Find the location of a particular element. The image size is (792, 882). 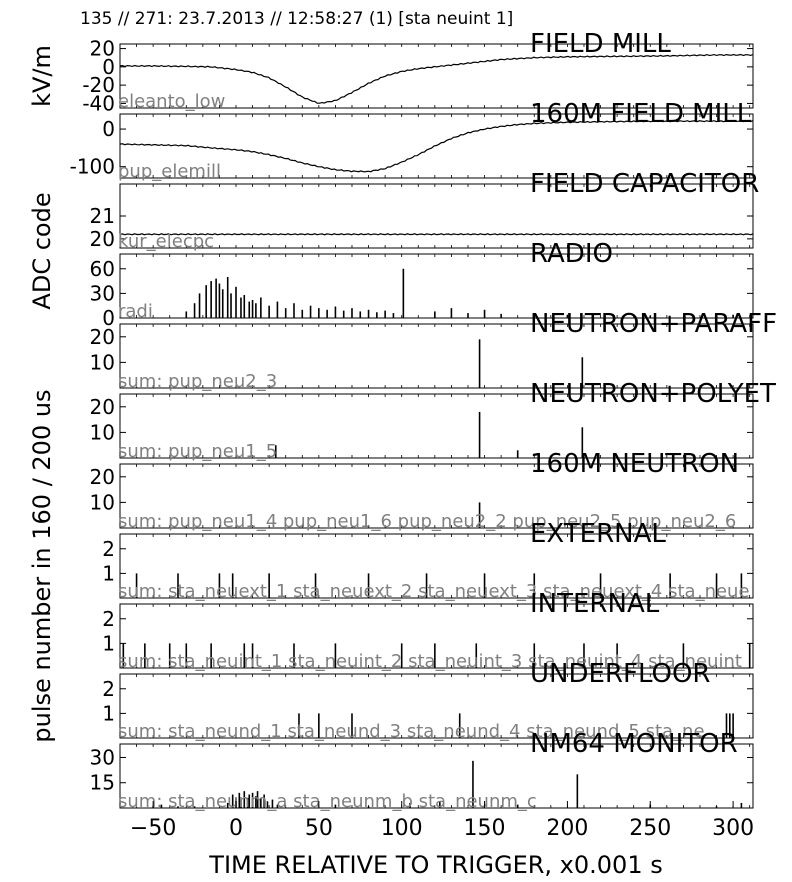

y-tick-label: 60 is located at coordinates (102, 269).